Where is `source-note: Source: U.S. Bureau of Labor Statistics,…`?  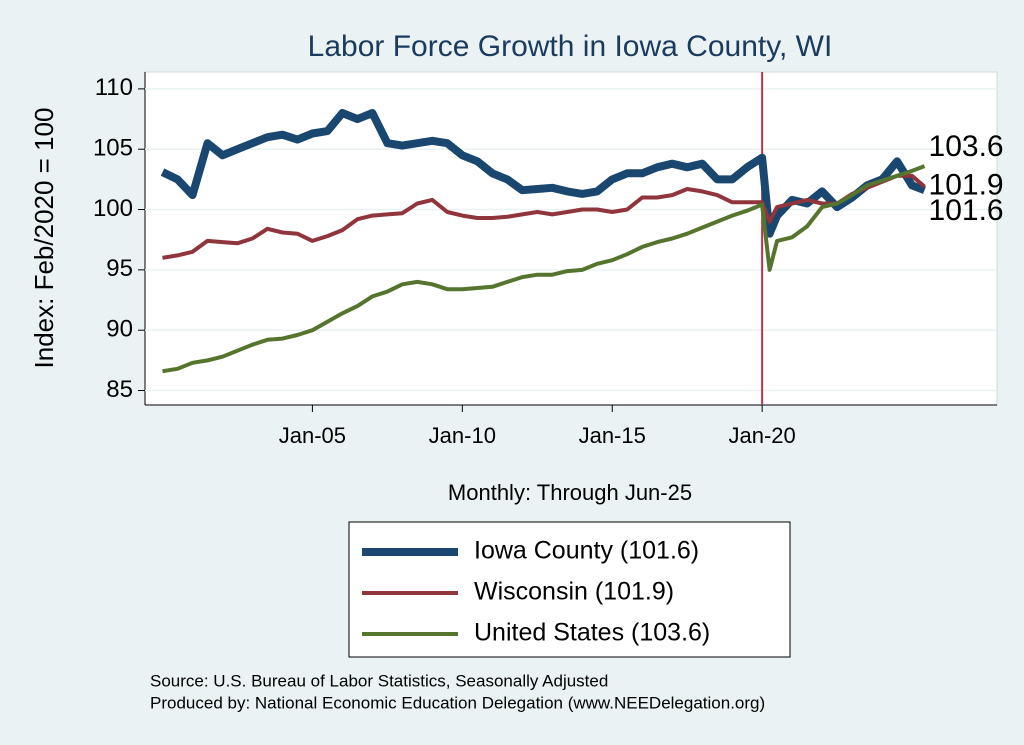
source-note: Source: U.S. Bureau of Labor Statistics,… is located at coordinates (379, 680).